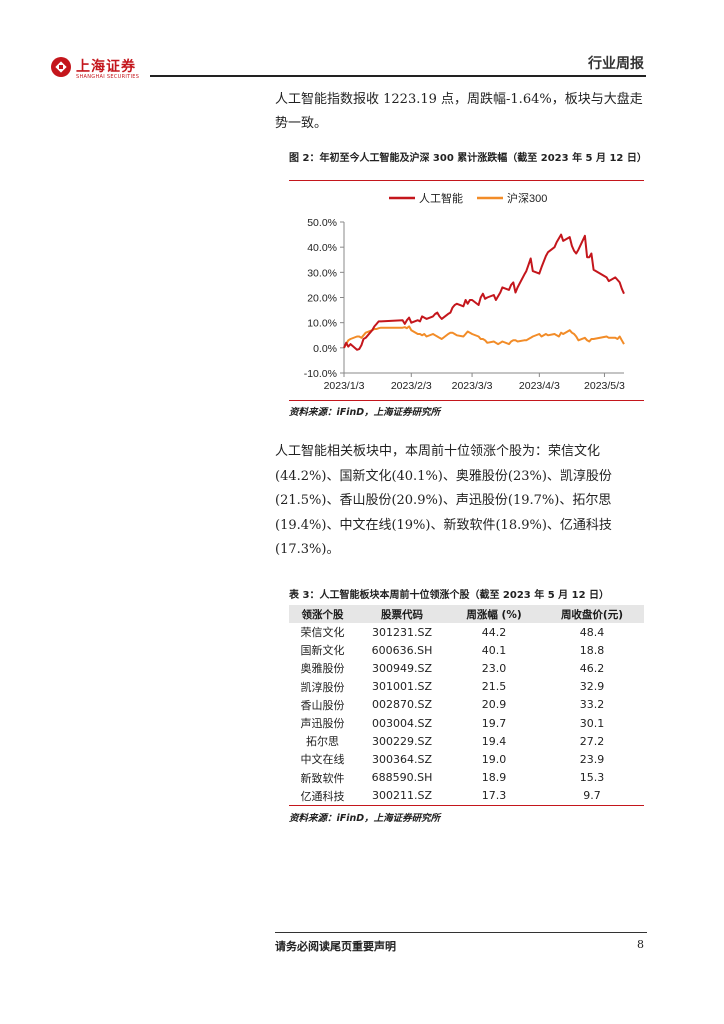 The width and height of the screenshot is (724, 1024). Describe the element at coordinates (466, 759) in the screenshot. I see `table-row: 中文在线 300364.SZ 19.0 23.9` at that location.